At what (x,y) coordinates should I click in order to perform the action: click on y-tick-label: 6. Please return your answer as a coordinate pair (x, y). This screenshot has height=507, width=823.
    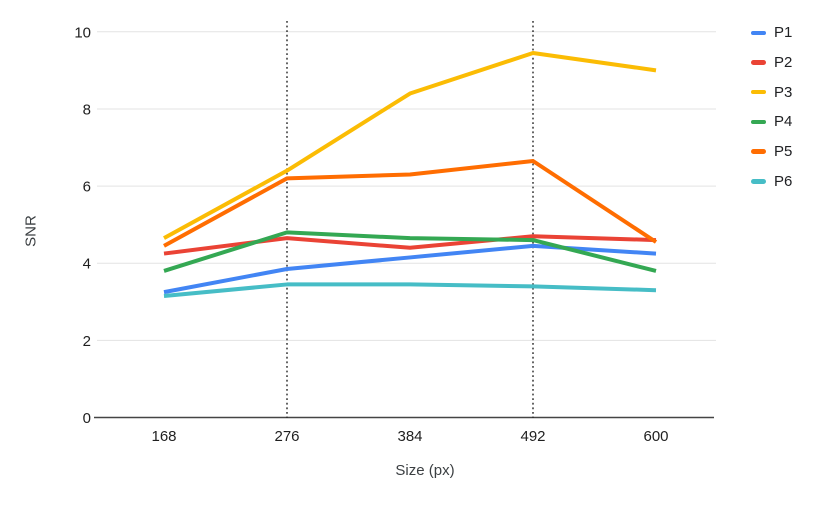
    Looking at the image, I should click on (87, 187).